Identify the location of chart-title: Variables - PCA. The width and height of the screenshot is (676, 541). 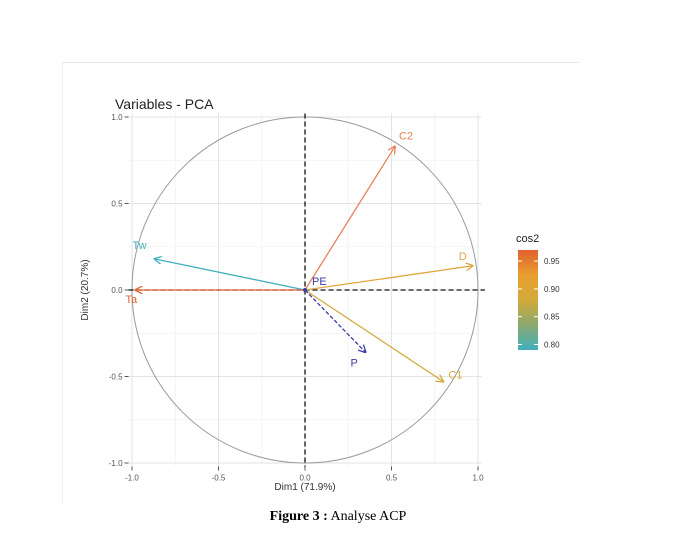
(164, 104).